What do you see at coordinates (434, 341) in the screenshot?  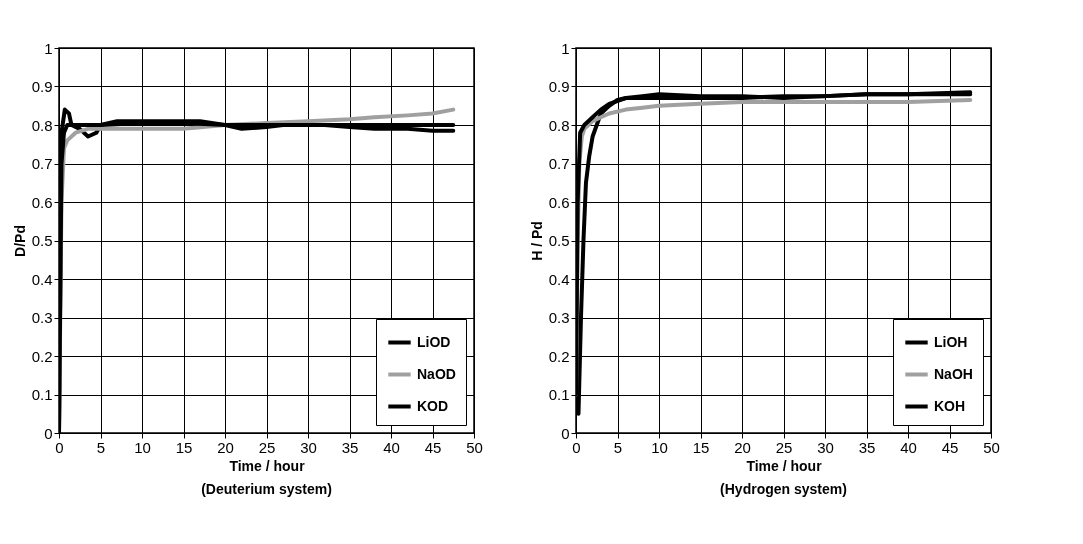 I see `legend-label: LiOD` at bounding box center [434, 341].